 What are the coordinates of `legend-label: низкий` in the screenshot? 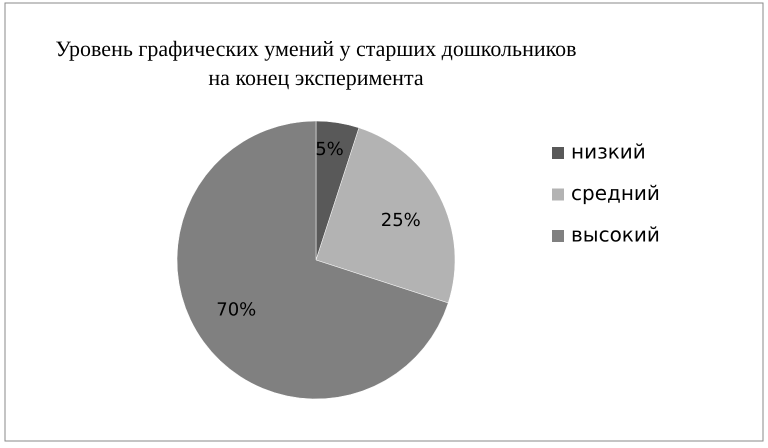 It's located at (608, 151).